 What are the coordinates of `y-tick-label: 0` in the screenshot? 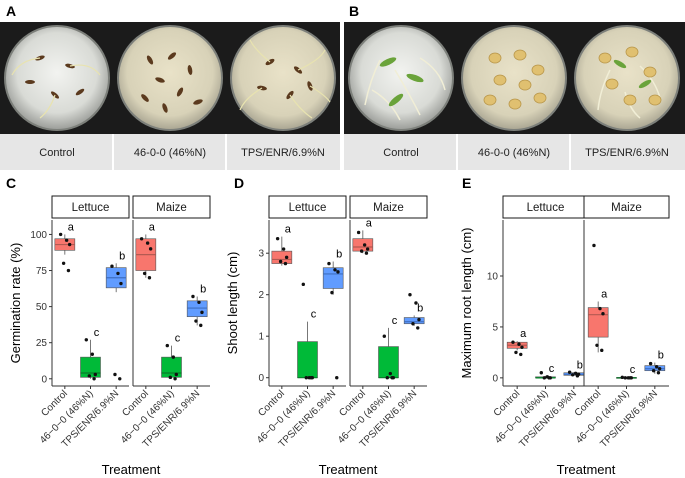 It's located at (495, 378).